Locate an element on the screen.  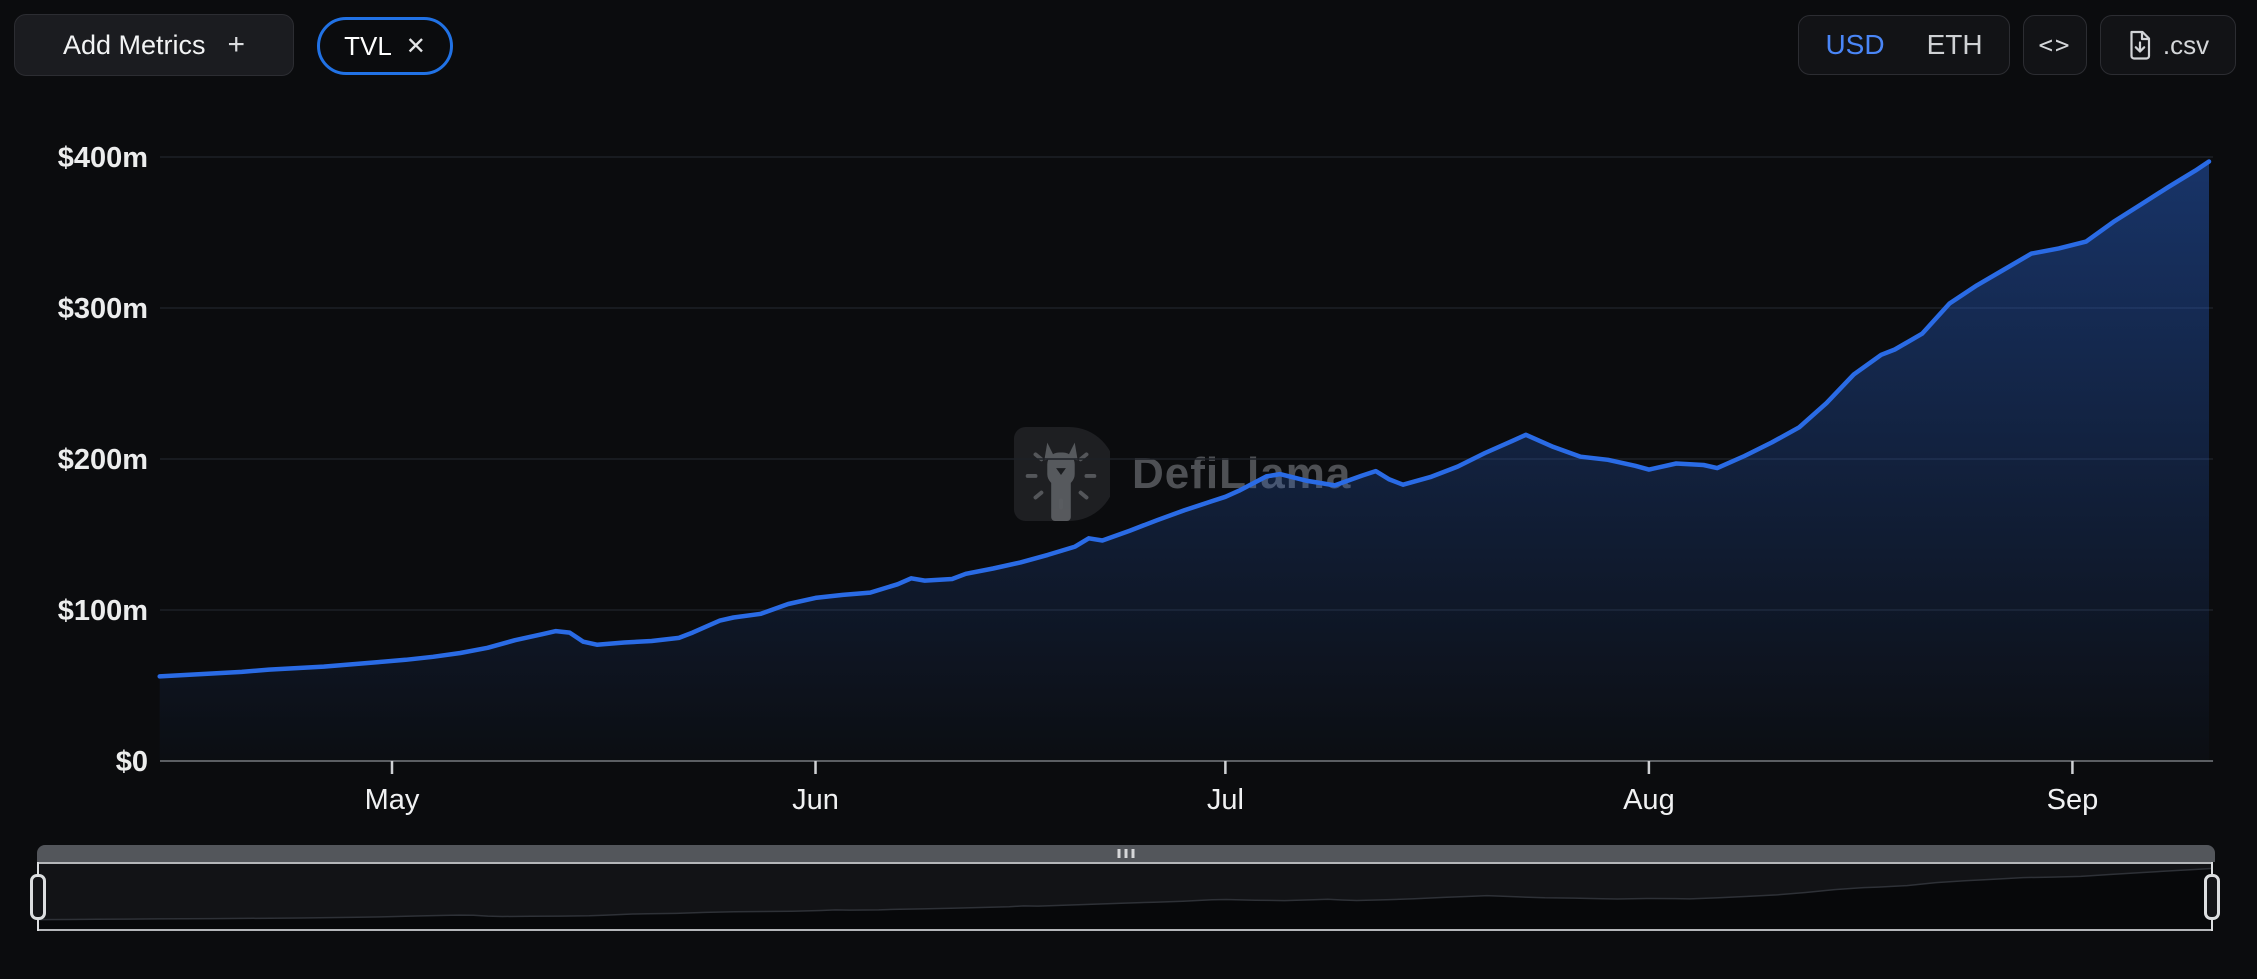
svg-text: May is located at coordinates (392, 800).